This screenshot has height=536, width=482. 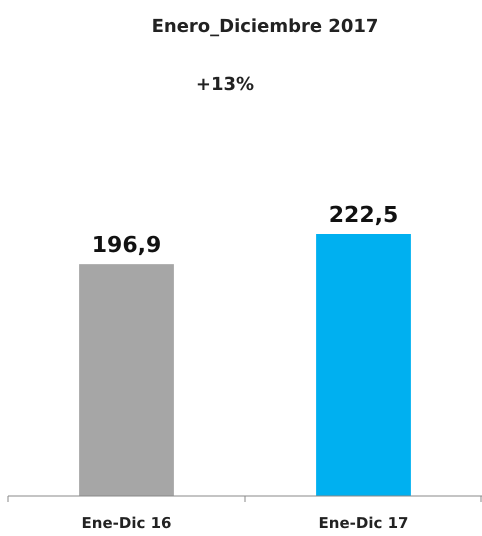 I want to click on data-label: 222,5, so click(x=363, y=215).